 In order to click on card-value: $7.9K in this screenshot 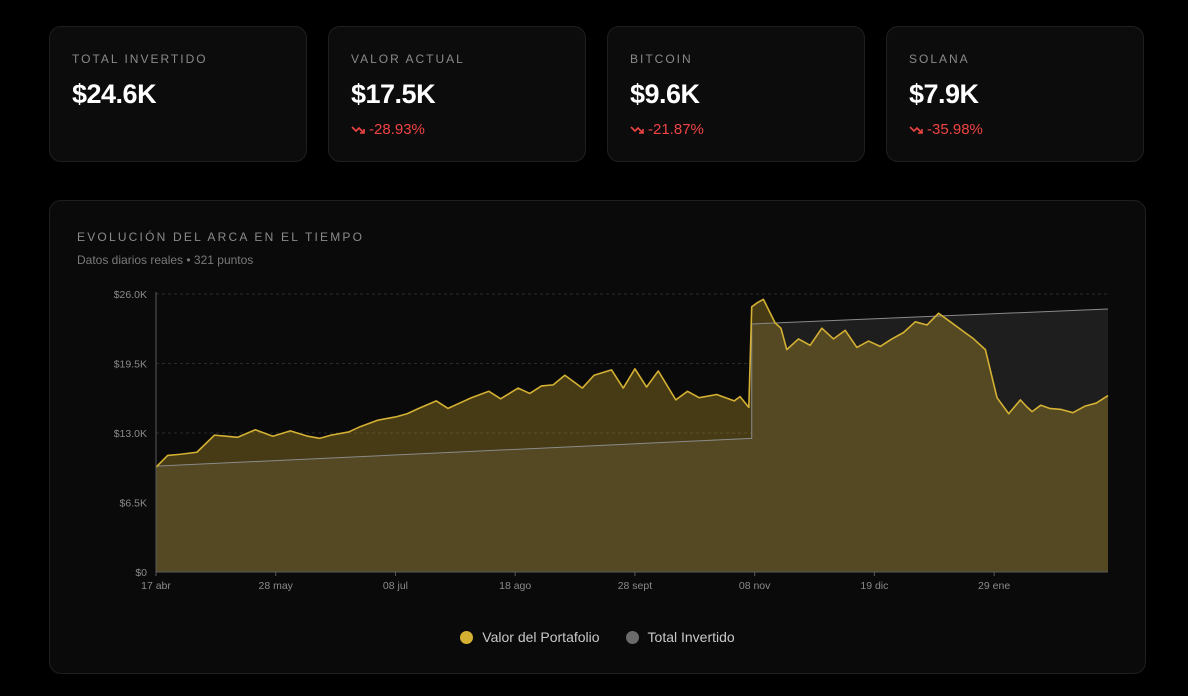, I will do `click(944, 94)`.